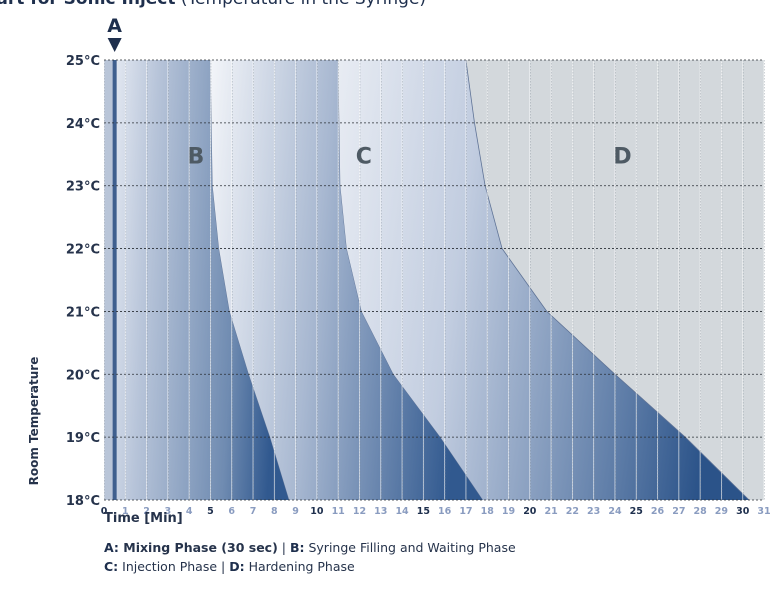  I want to click on x-tick-label: 7, so click(253, 511).